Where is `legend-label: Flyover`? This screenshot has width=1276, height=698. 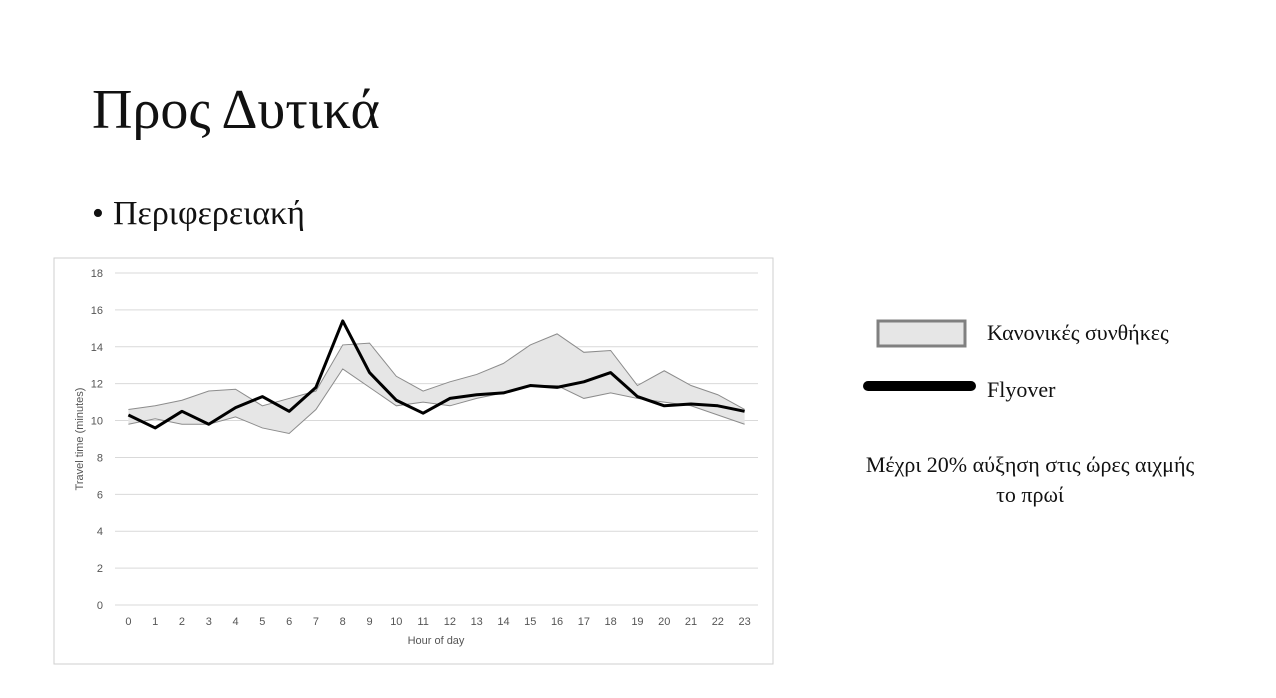
legend-label: Flyover is located at coordinates (1021, 389).